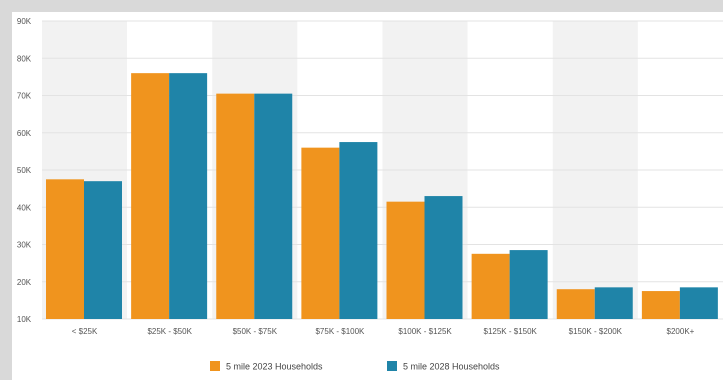 The width and height of the screenshot is (723, 380). What do you see at coordinates (24, 21) in the screenshot?
I see `y-tick-label: 90K` at bounding box center [24, 21].